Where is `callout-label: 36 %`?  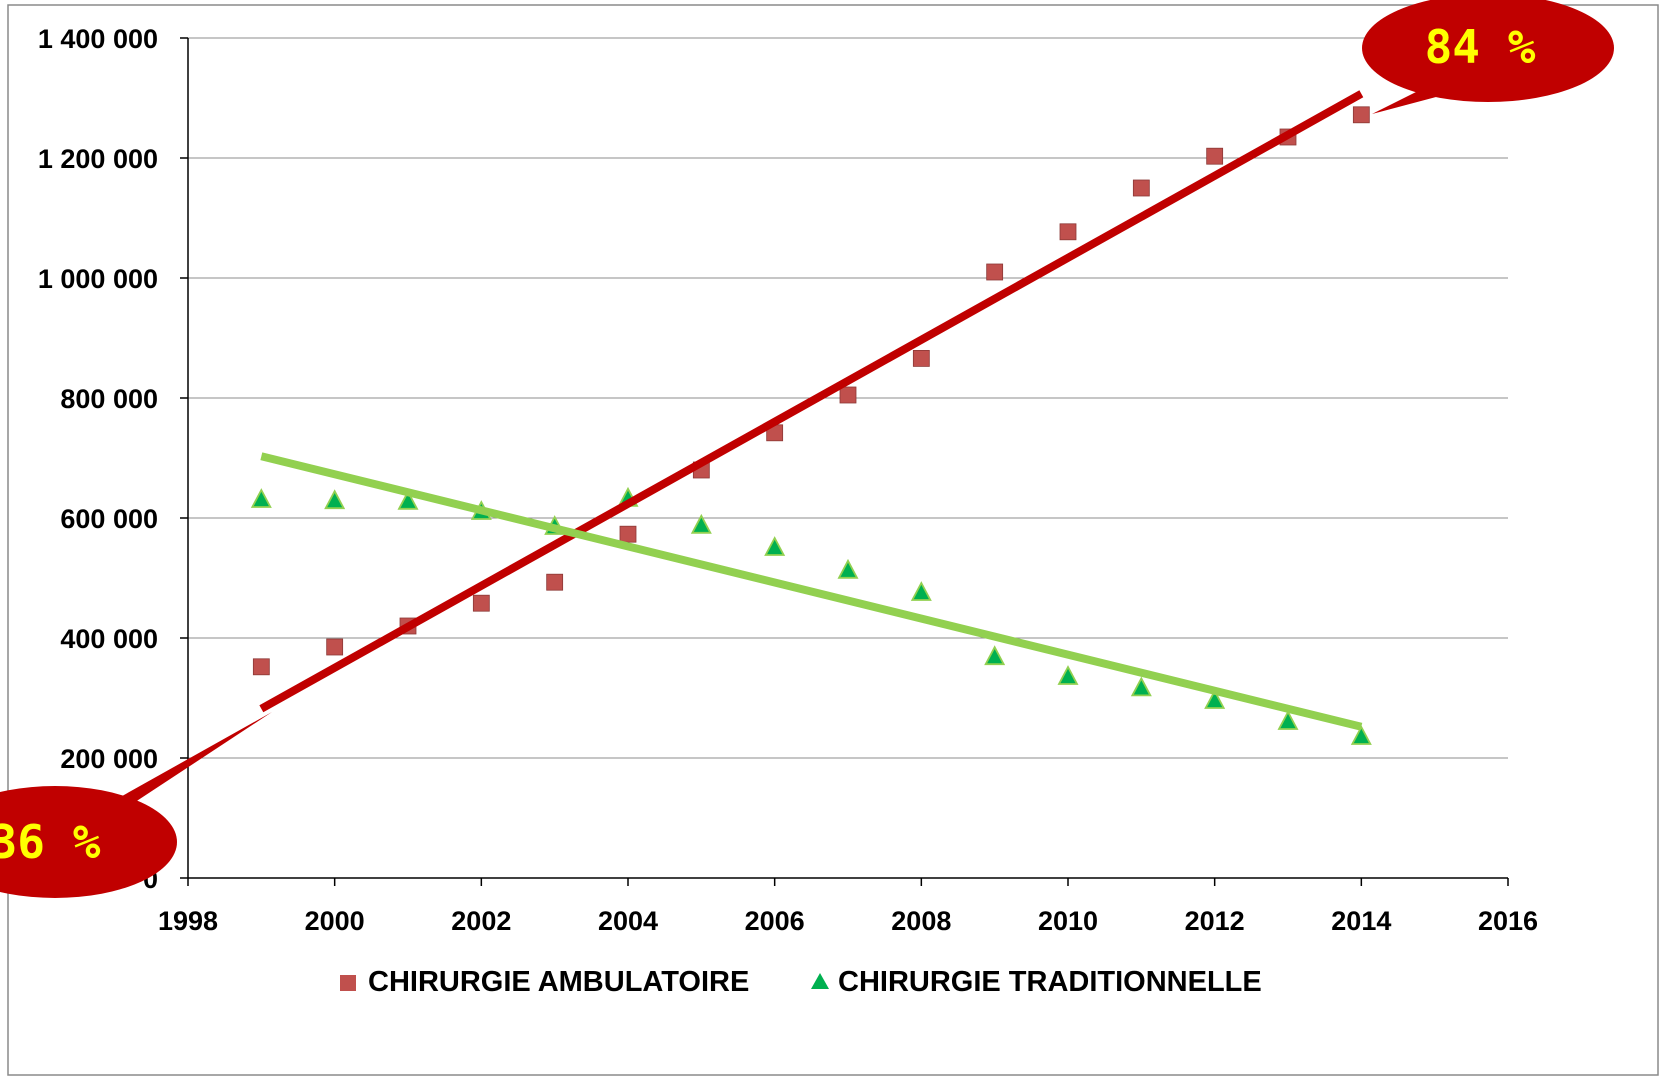
callout-label: 36 % is located at coordinates (50, 842).